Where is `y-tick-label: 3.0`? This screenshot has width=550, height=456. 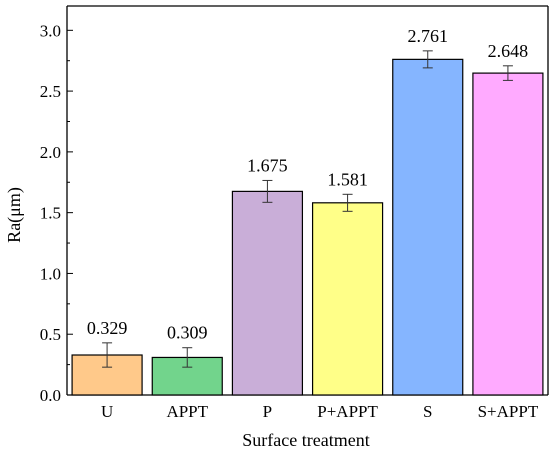
y-tick-label: 3.0 is located at coordinates (50, 30).